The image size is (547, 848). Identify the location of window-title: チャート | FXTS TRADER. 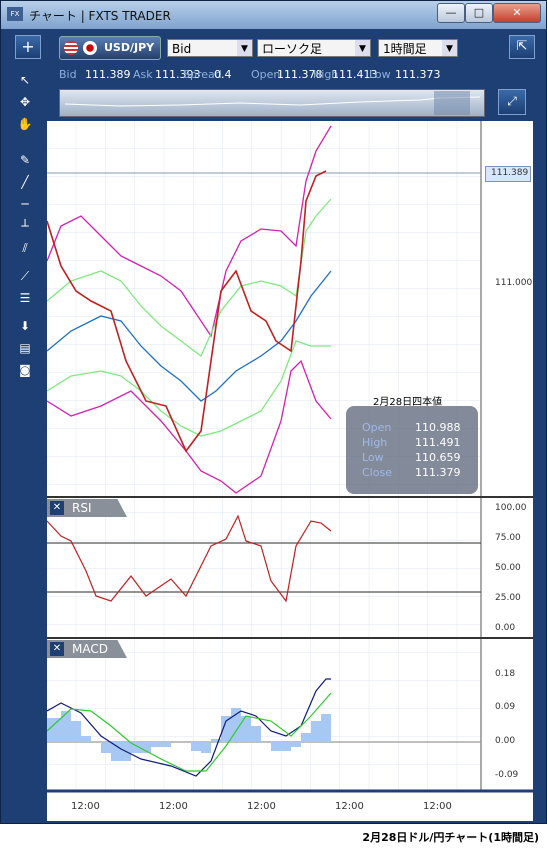
(100, 16).